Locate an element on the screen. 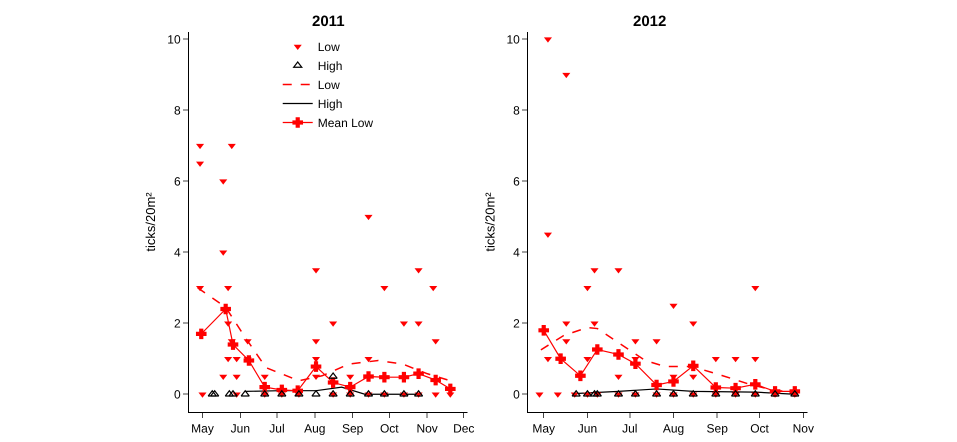 Image resolution: width=957 pixels, height=442 pixels. x-tick-label: Dec is located at coordinates (463, 428).